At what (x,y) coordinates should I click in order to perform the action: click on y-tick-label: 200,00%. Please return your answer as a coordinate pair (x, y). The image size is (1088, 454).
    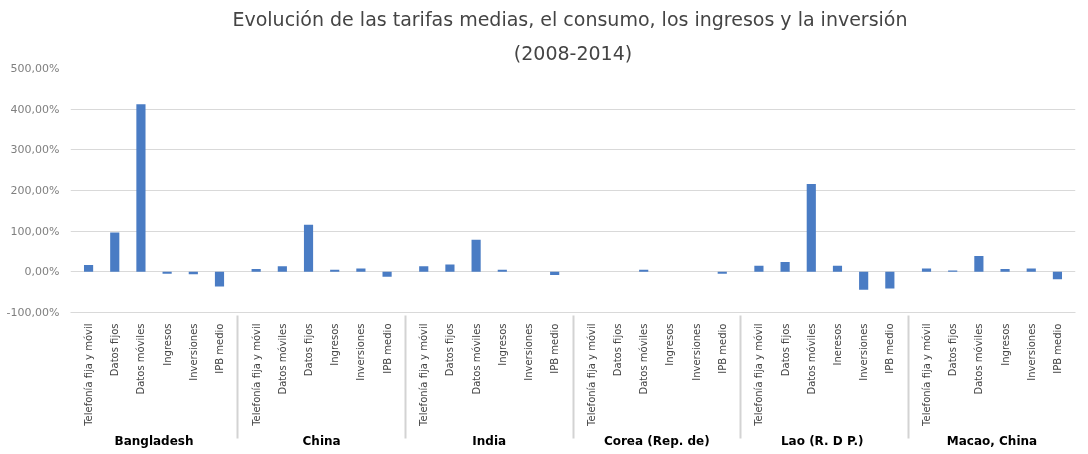
    Looking at the image, I should click on (35, 190).